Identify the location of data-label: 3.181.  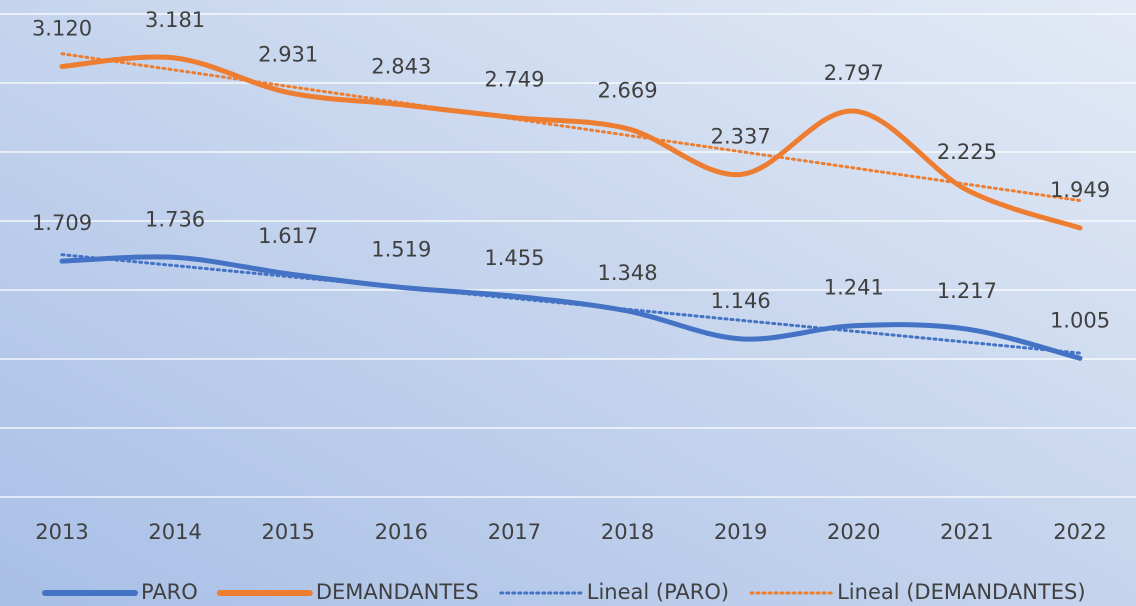
(175, 20).